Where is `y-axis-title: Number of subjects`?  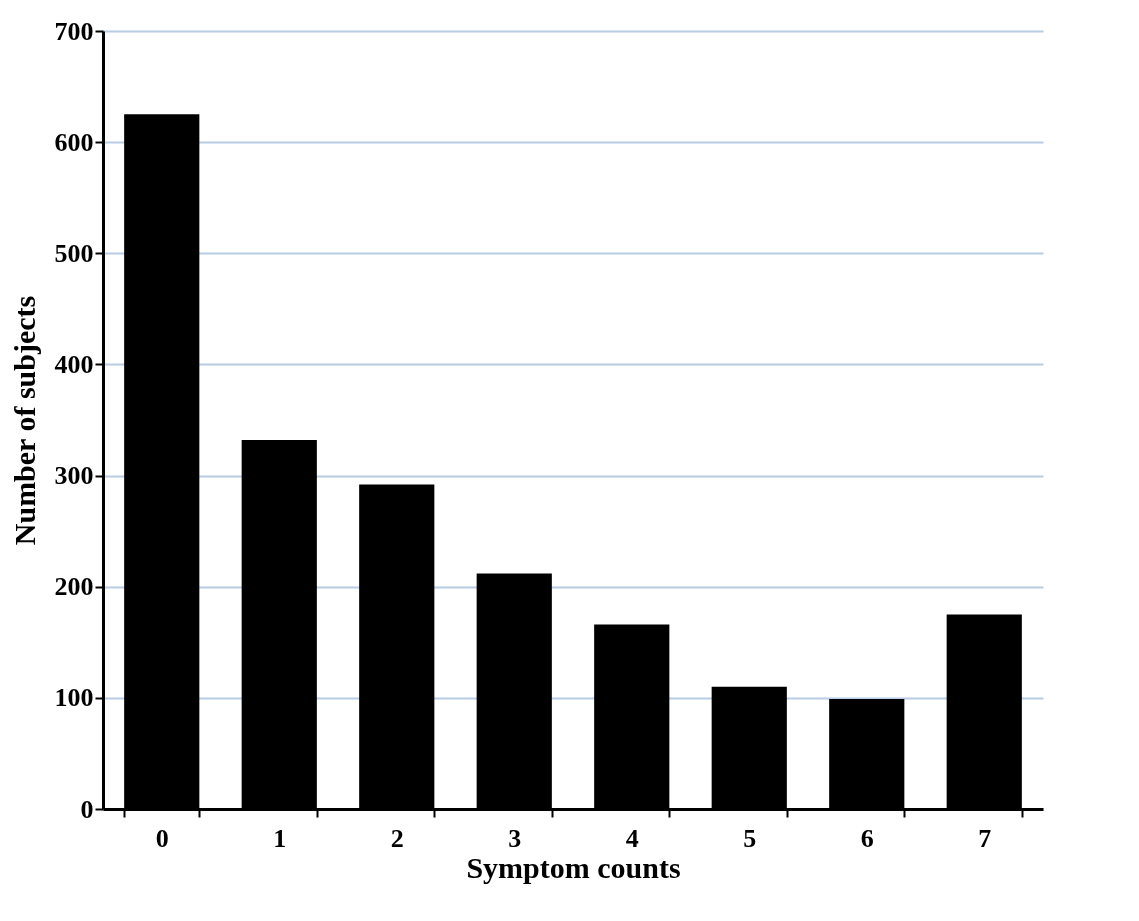
y-axis-title: Number of subjects is located at coordinates (24, 420).